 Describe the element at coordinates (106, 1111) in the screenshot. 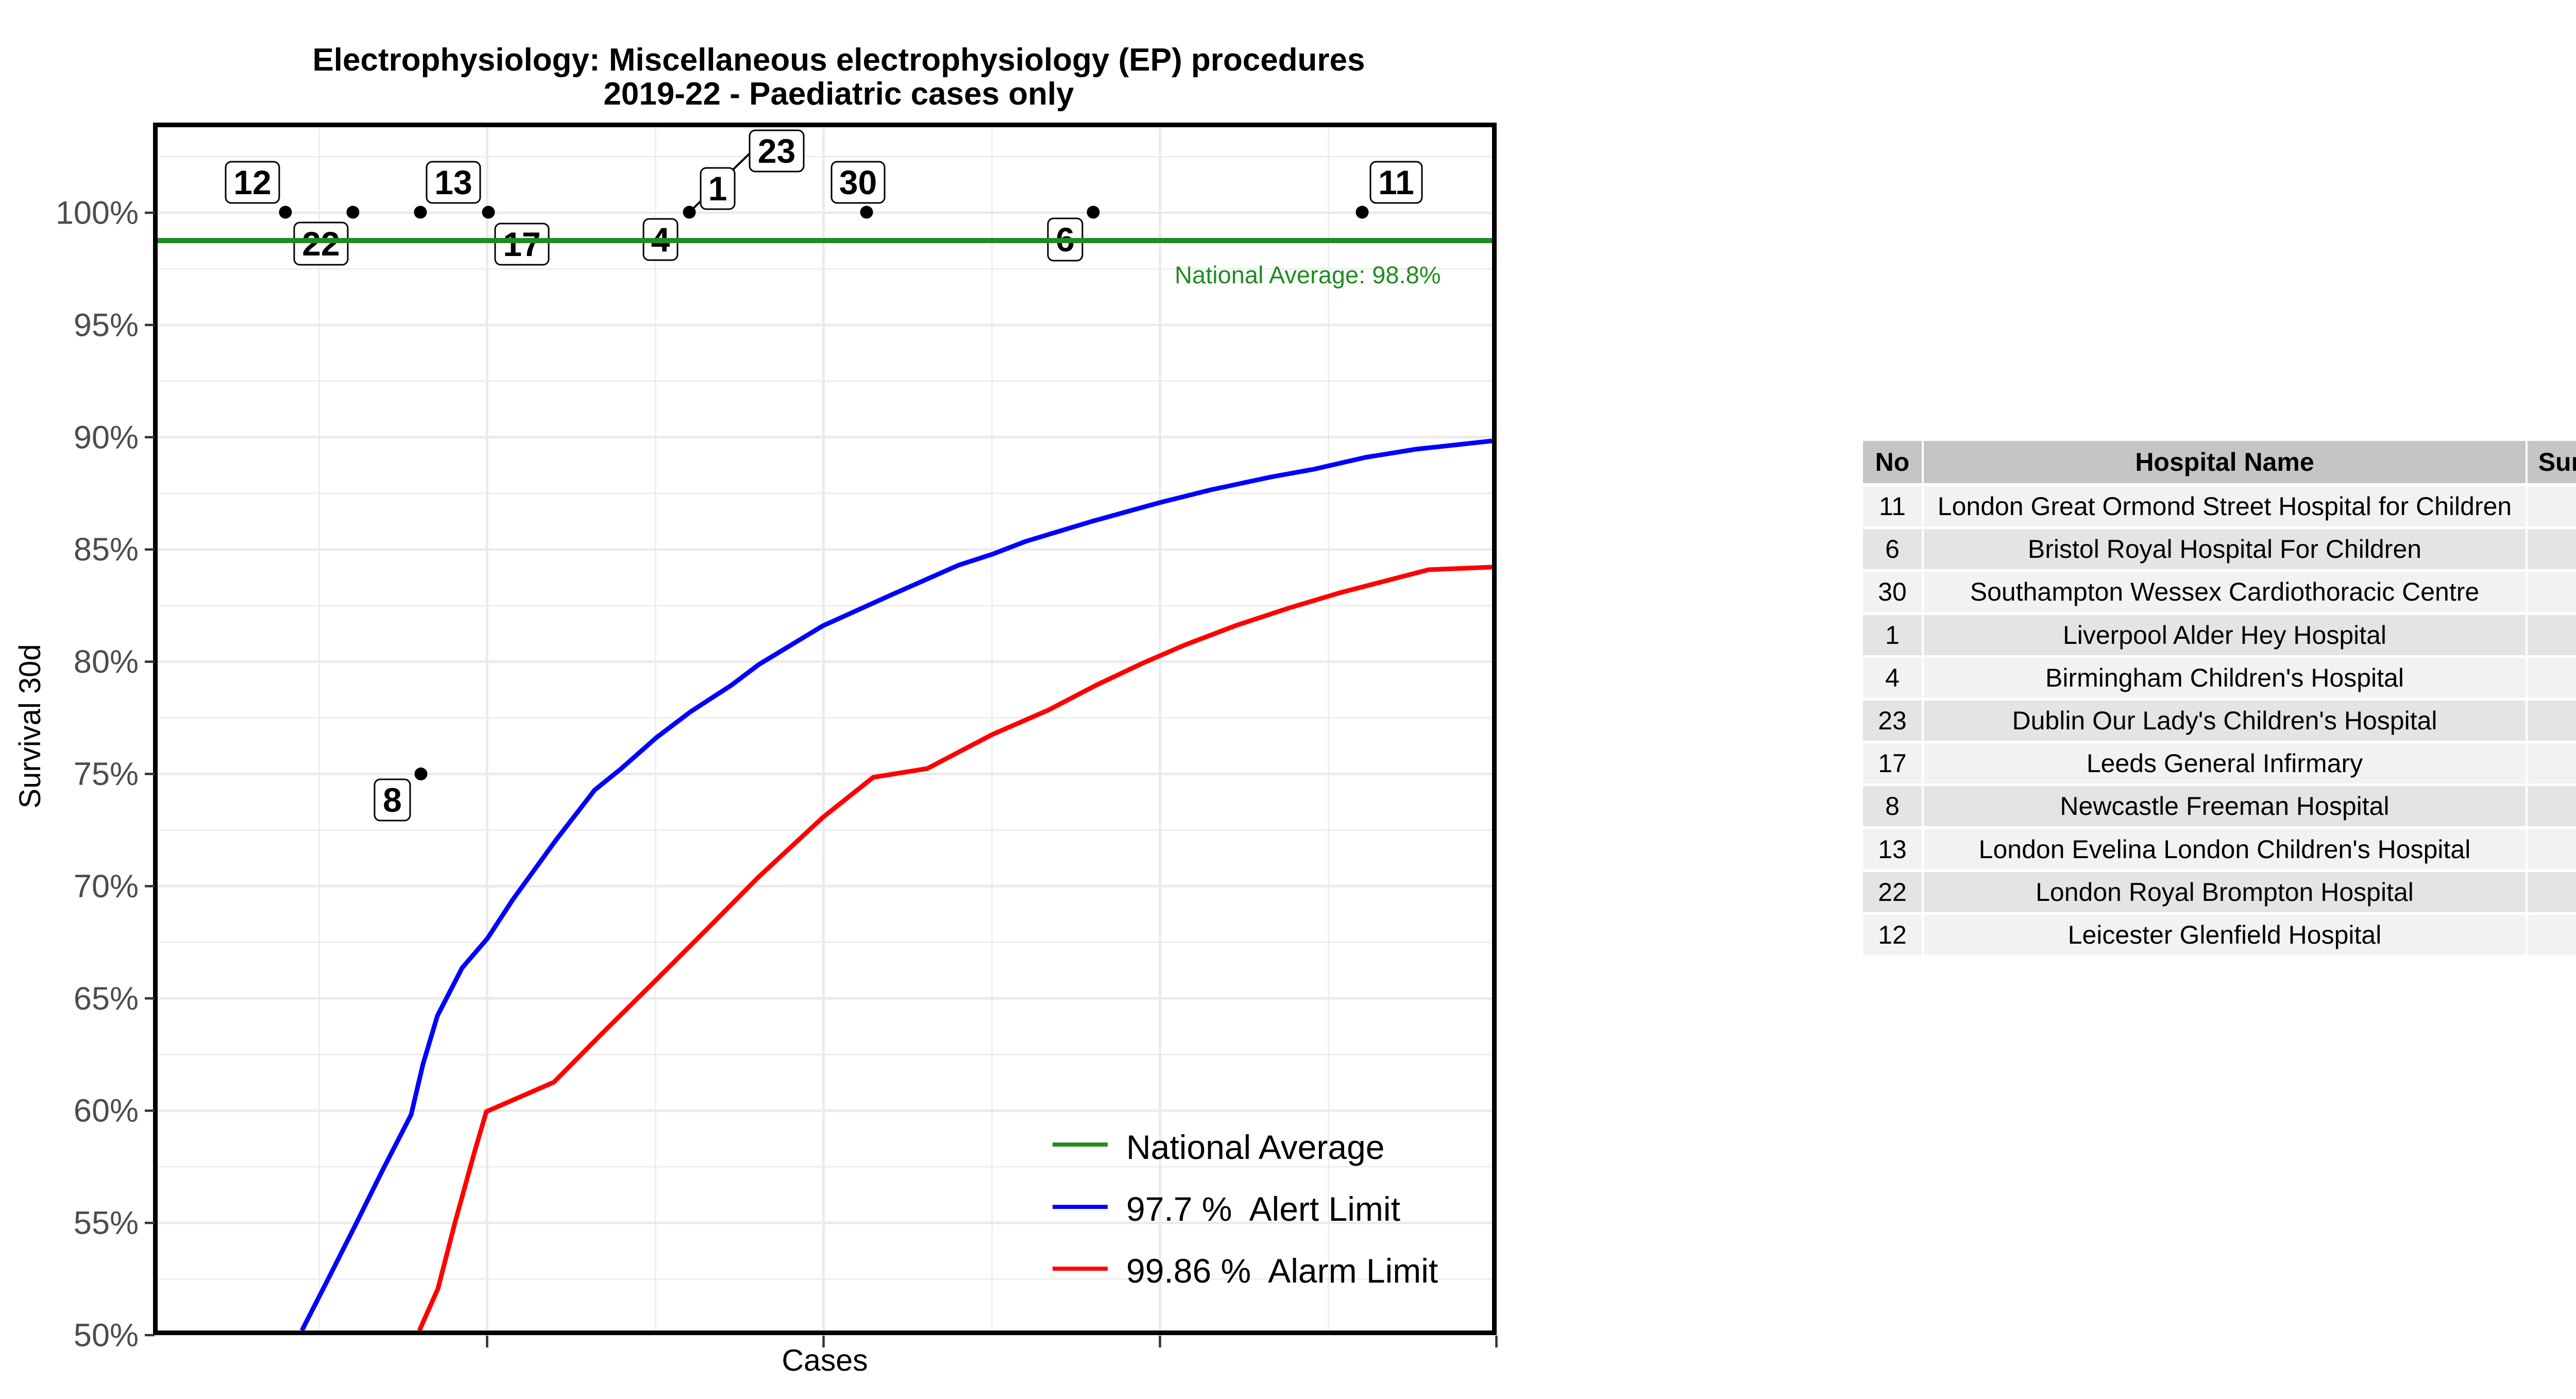

I see `svg-text: 60%` at that location.